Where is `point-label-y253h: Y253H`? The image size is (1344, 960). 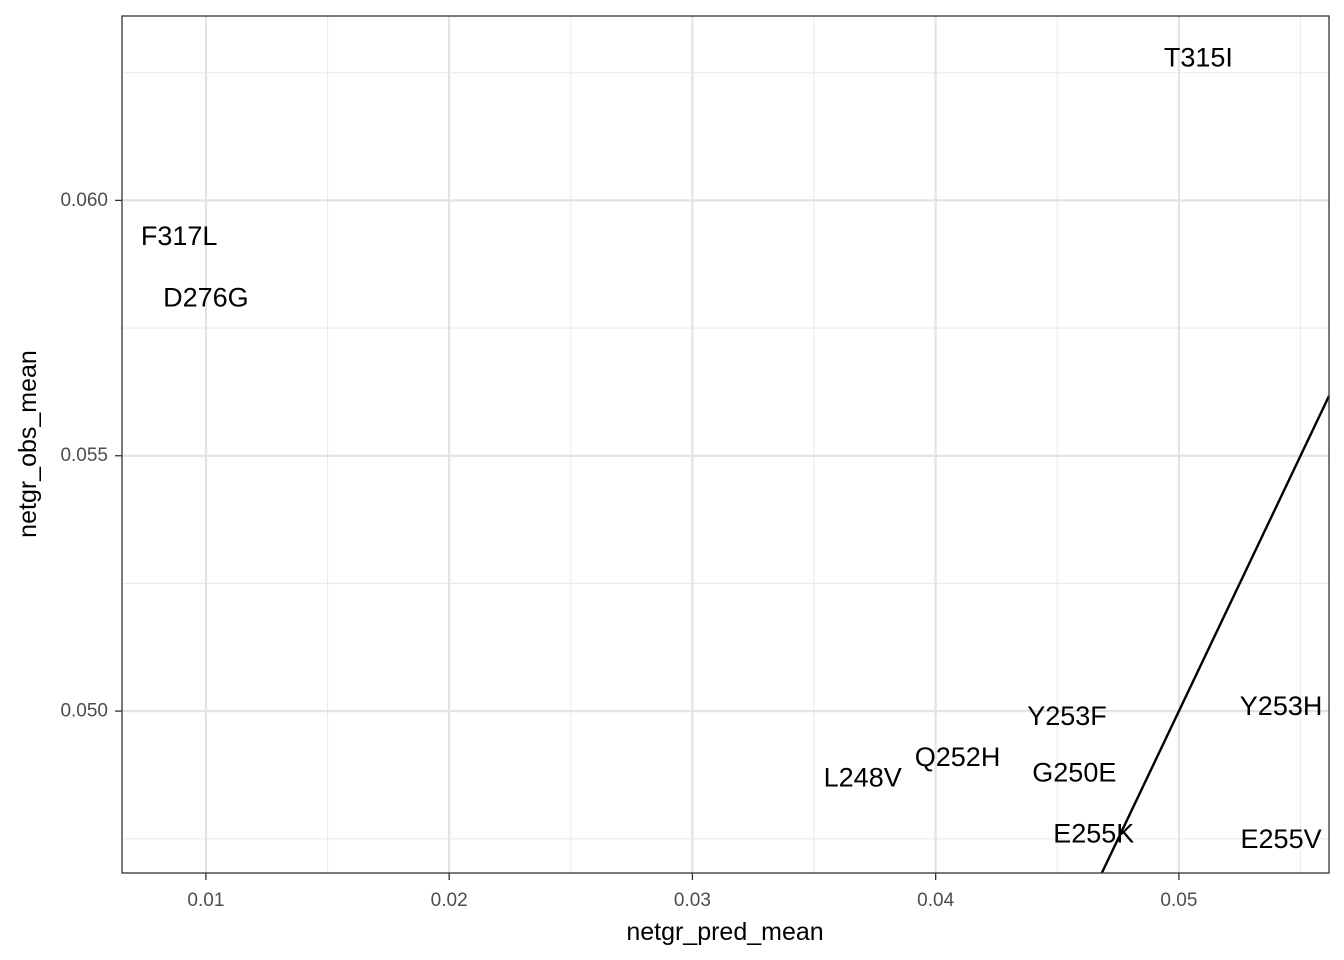
point-label-y253h: Y253H is located at coordinates (1281, 706).